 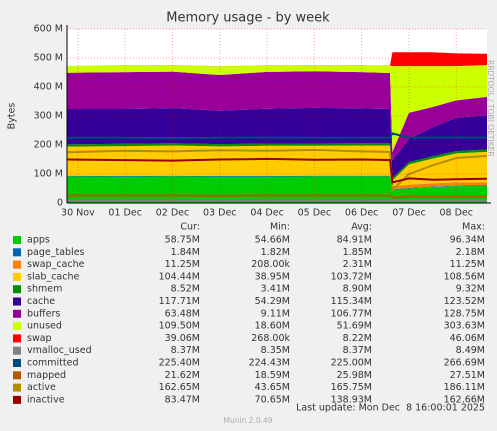 What do you see at coordinates (351, 399) in the screenshot?
I see `legend-avg: 138.93M` at bounding box center [351, 399].